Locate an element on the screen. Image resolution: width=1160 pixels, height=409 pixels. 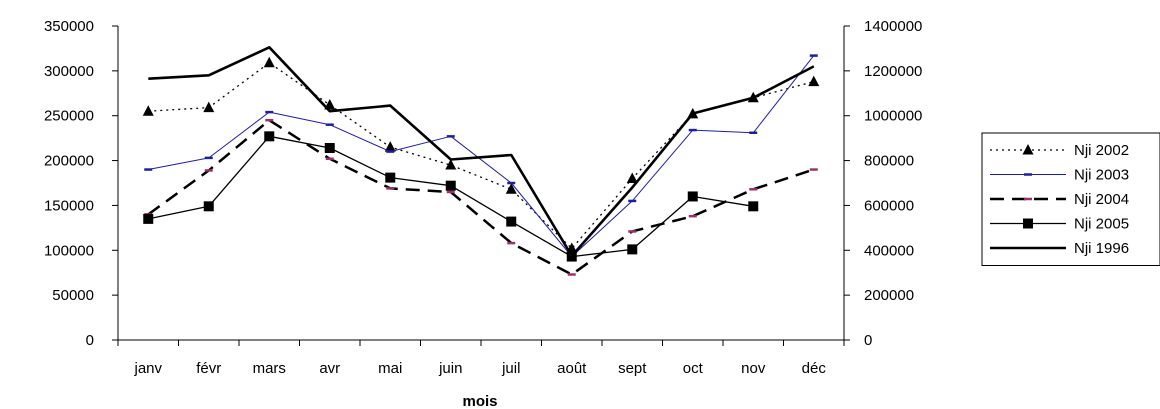
right-tick-label: 1000000 is located at coordinates (893, 116).